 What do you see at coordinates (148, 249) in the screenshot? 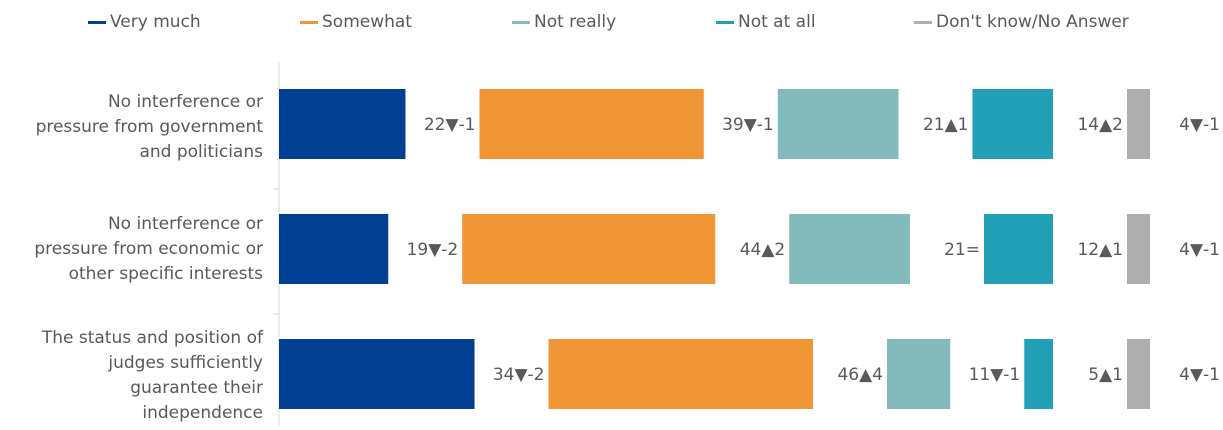
I see `category-label-line: pressure from economic or` at bounding box center [148, 249].